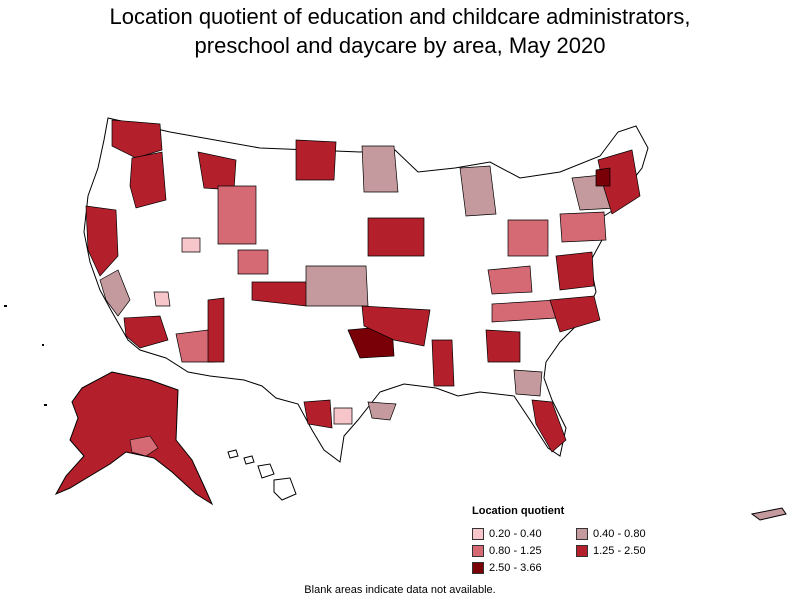  What do you see at coordinates (262, 475) in the screenshot?
I see `hawaii-islands` at bounding box center [262, 475].